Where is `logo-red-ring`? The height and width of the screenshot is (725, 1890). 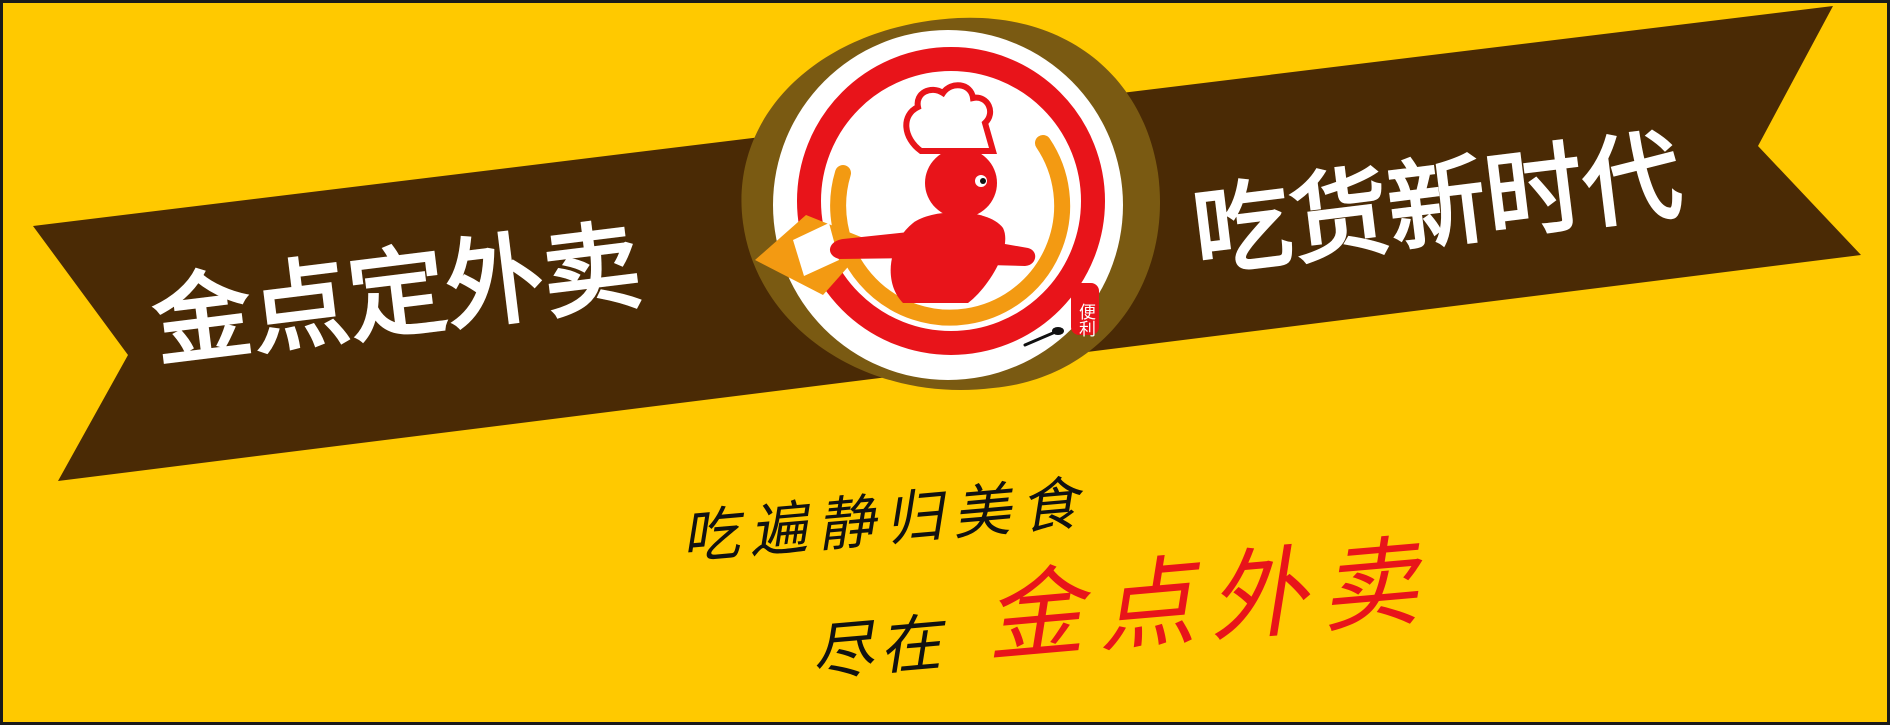
logo-red-ring is located at coordinates (951, 201).